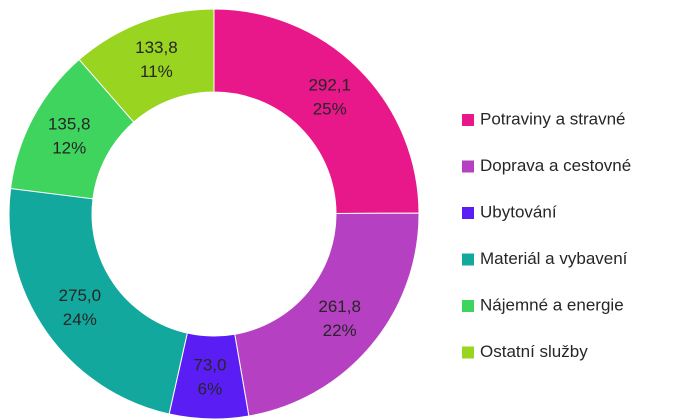  Describe the element at coordinates (156, 47) in the screenshot. I see `value-label: 133,8` at that location.